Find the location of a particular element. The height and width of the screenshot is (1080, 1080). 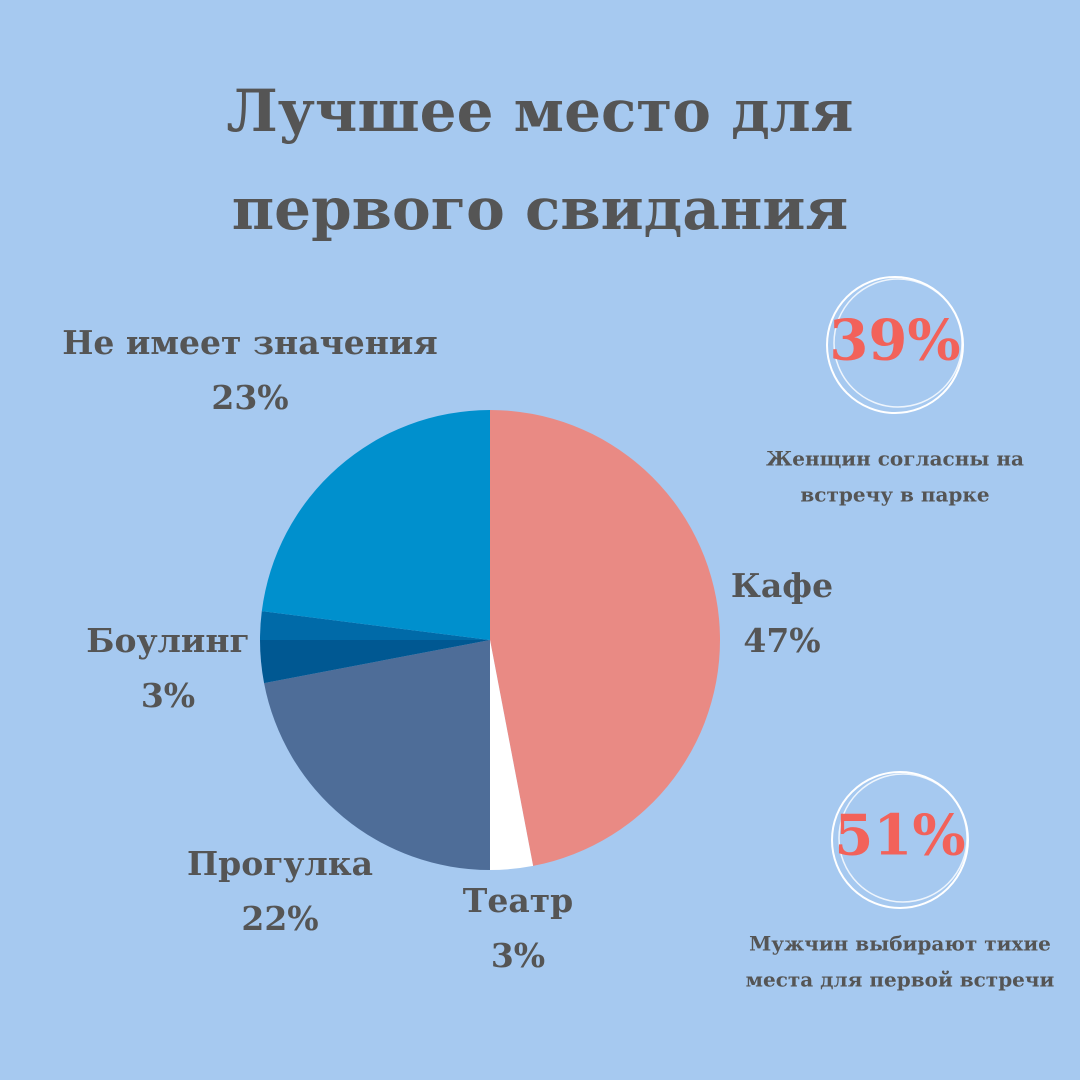

callout-text: Мужчин выбирают тихие is located at coordinates (900, 944).